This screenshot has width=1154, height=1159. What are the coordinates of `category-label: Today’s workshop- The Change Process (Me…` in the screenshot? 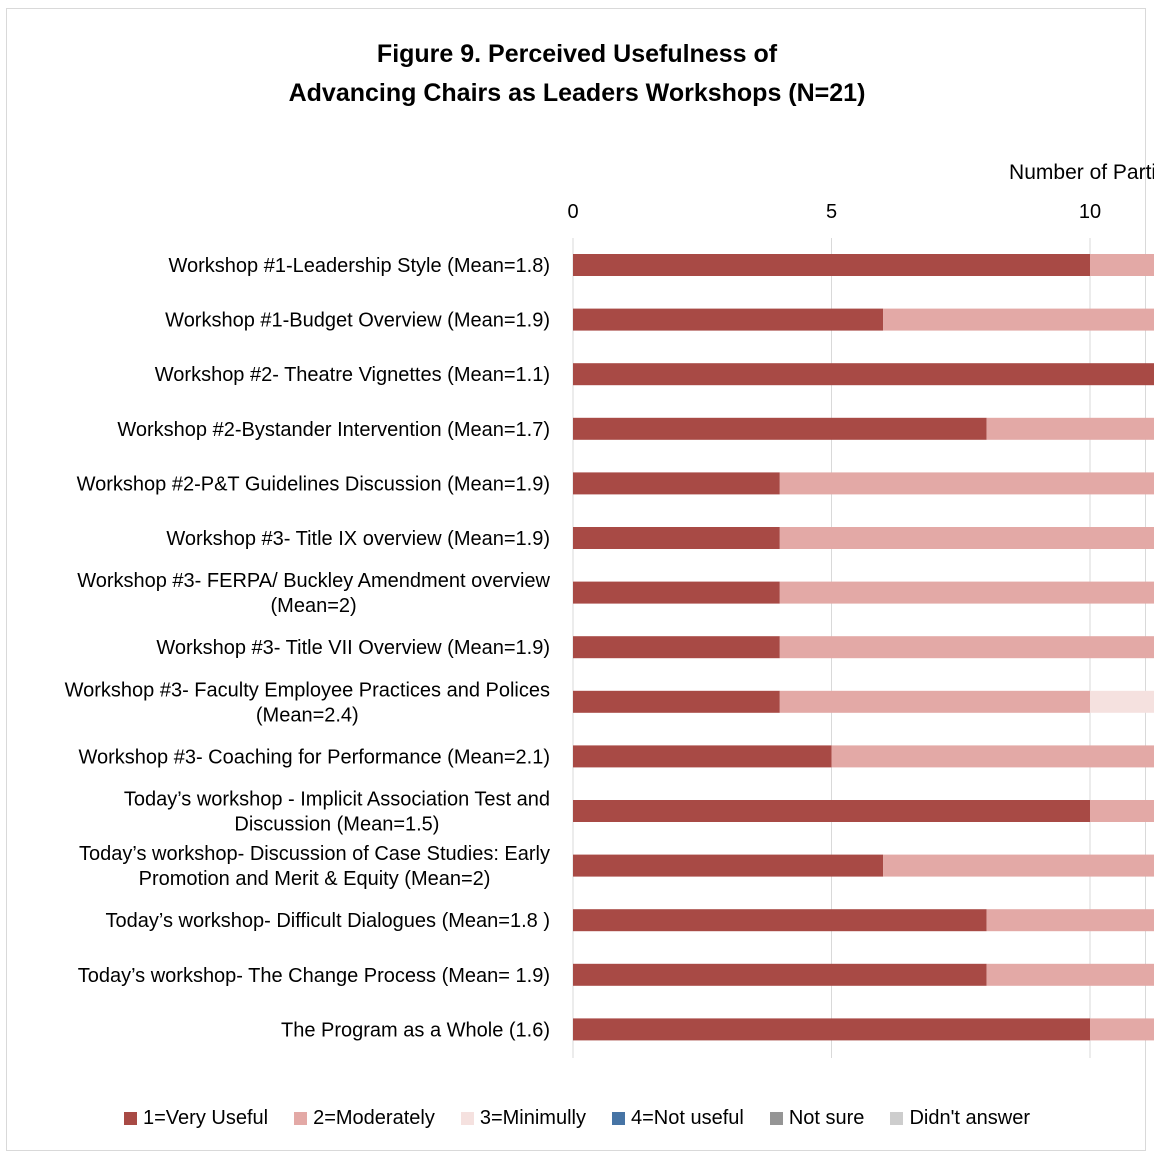 It's located at (314, 976).